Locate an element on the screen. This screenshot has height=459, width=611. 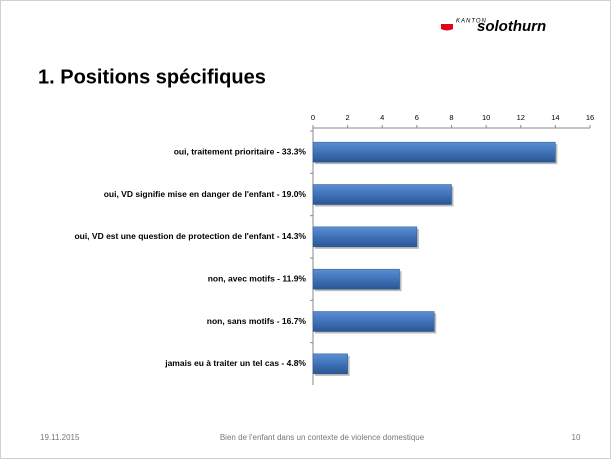
slide-title: 1. Positions spécifiques is located at coordinates (152, 77).